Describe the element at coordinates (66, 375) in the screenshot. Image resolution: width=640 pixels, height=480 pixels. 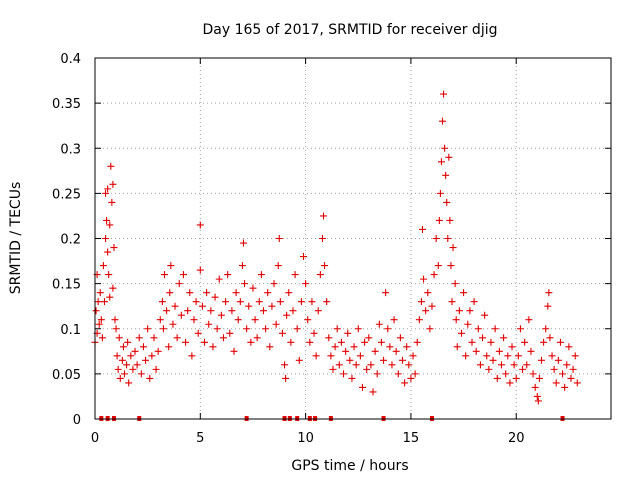
I see `y-tick-label: 0.05` at that location.